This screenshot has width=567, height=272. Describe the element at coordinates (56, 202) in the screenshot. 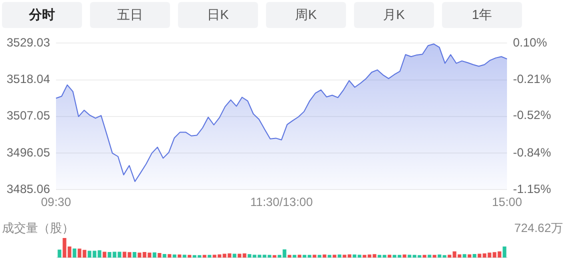

I see `x-tick-label: 09:30` at that location.